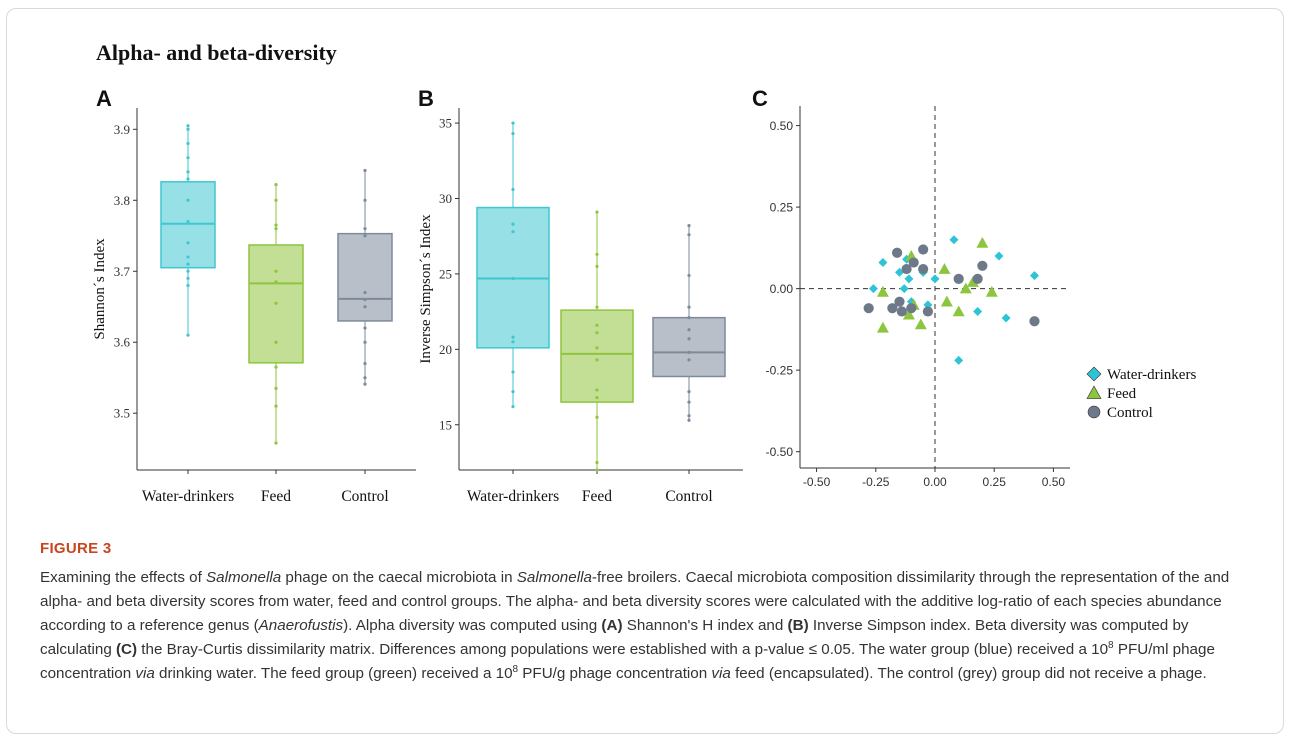  Describe the element at coordinates (817, 482) in the screenshot. I see `x-tick-label: -0.50` at that location.